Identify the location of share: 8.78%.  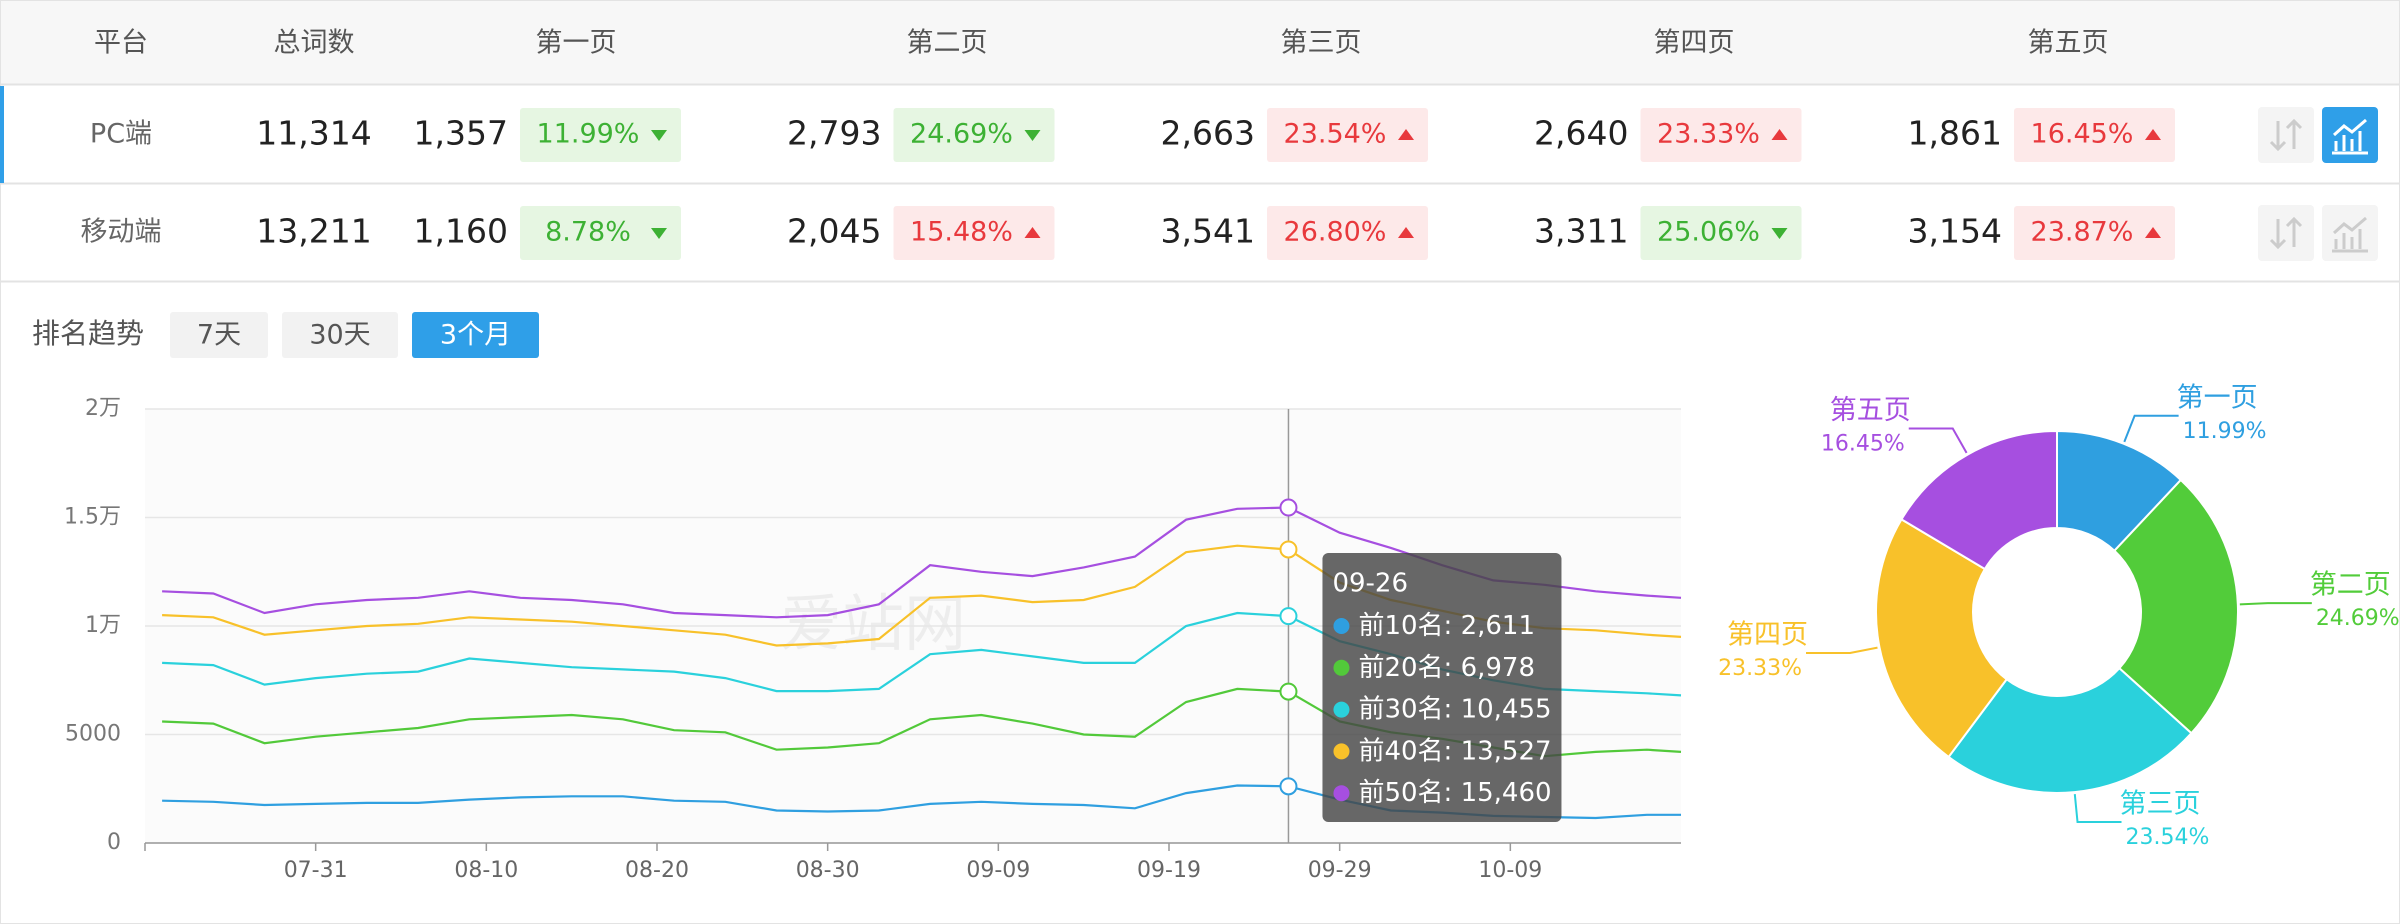
(588, 232).